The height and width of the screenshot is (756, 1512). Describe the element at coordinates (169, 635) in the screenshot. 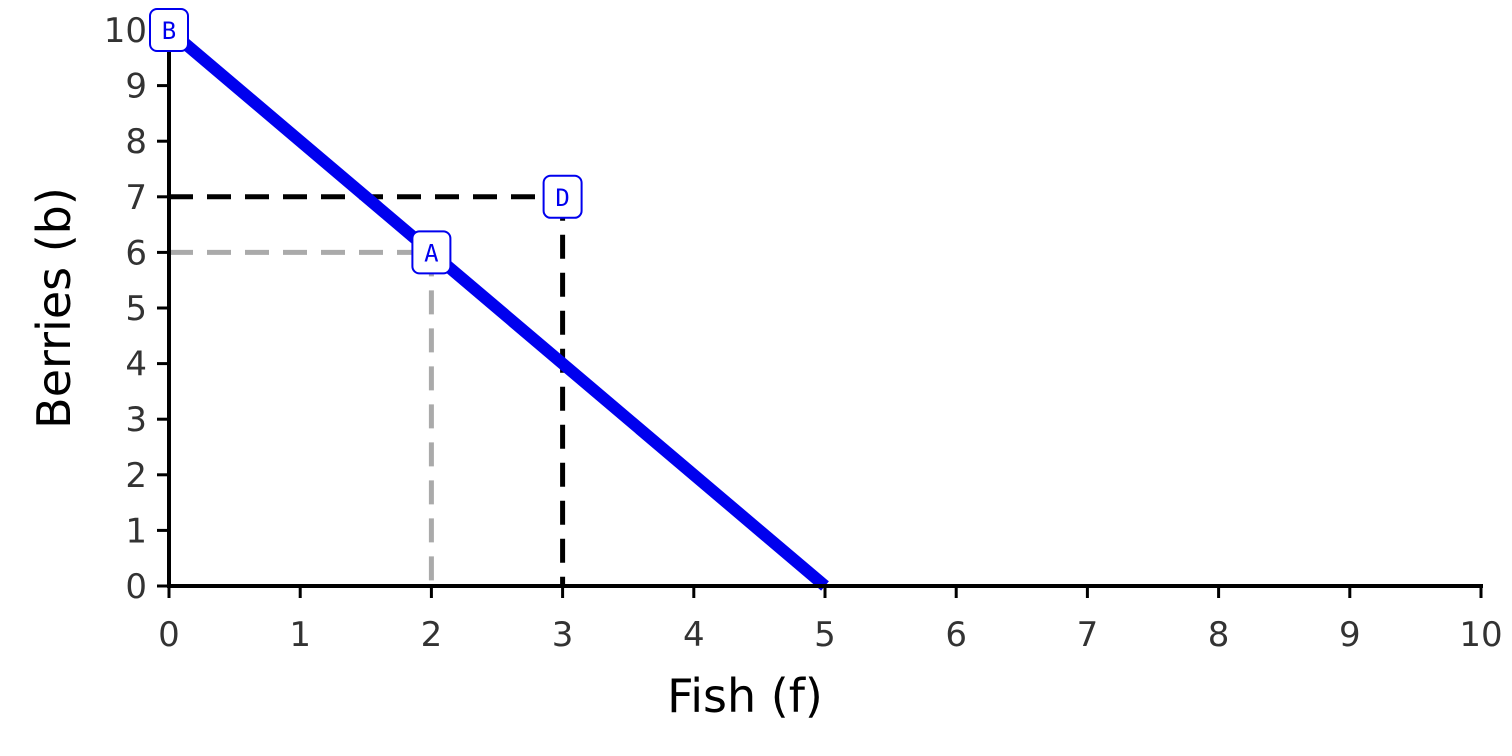

I see `x-tick-label: 0` at that location.